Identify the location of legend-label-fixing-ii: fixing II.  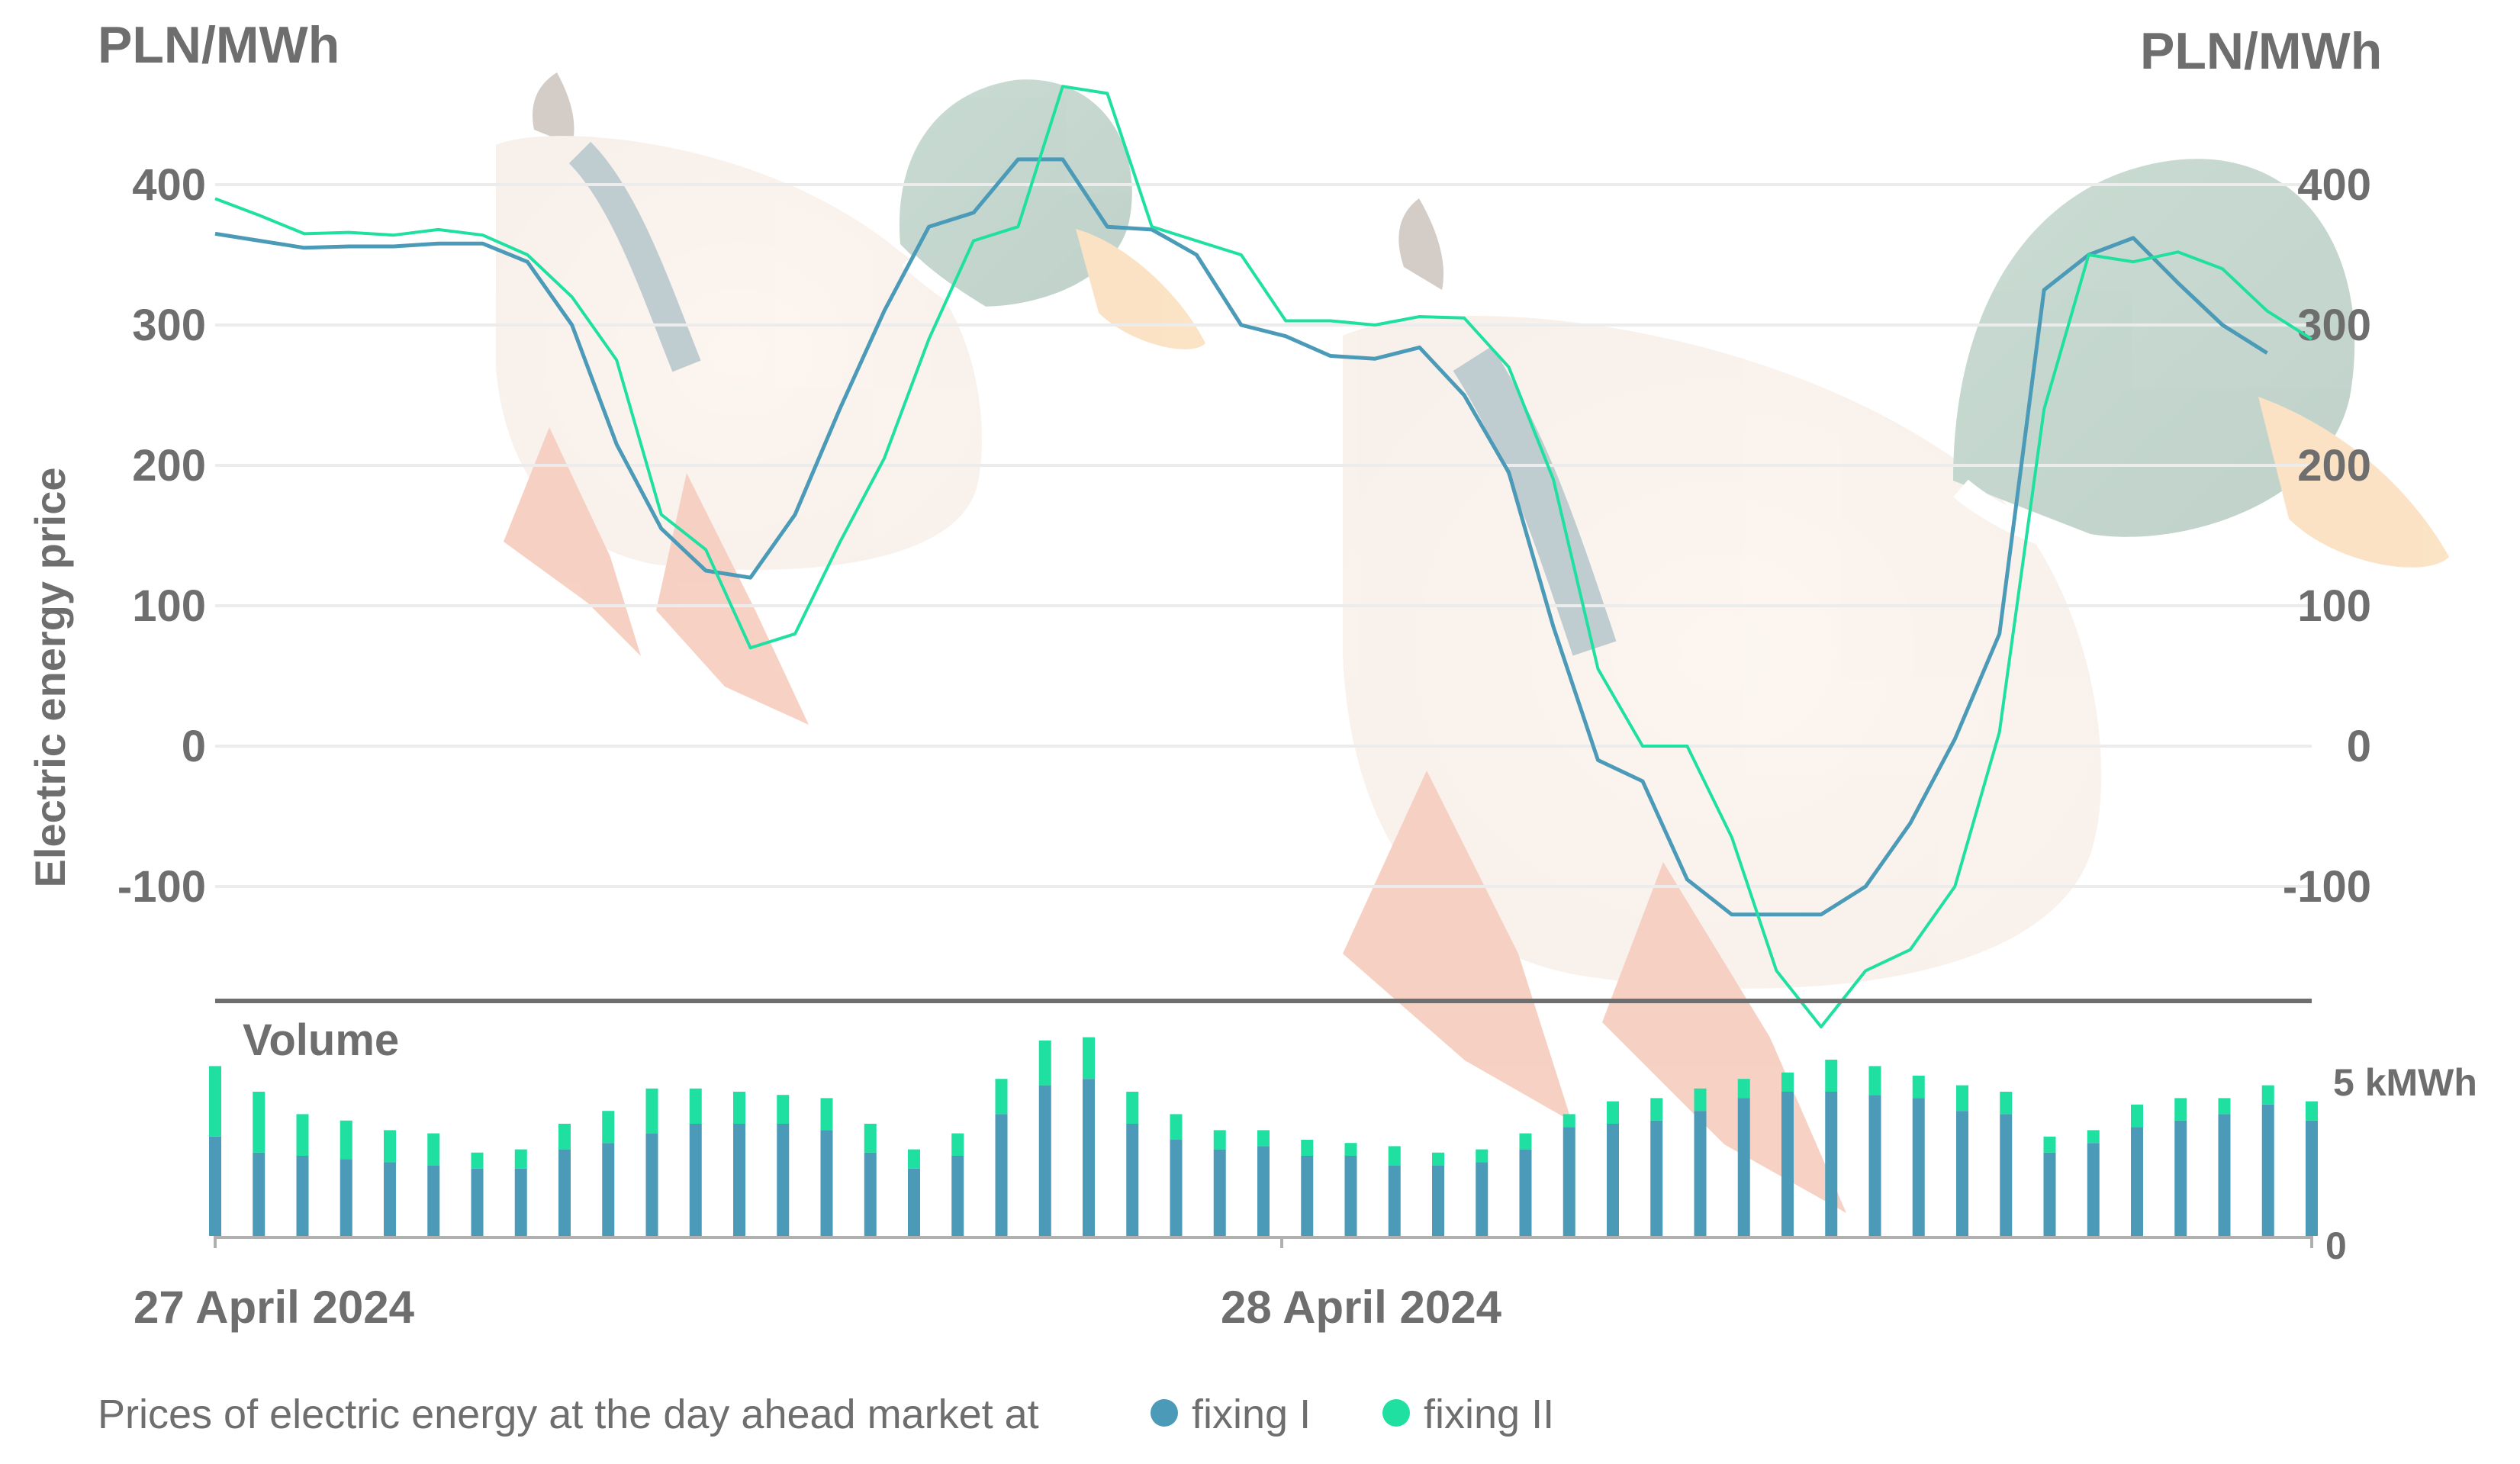
(1489, 1414).